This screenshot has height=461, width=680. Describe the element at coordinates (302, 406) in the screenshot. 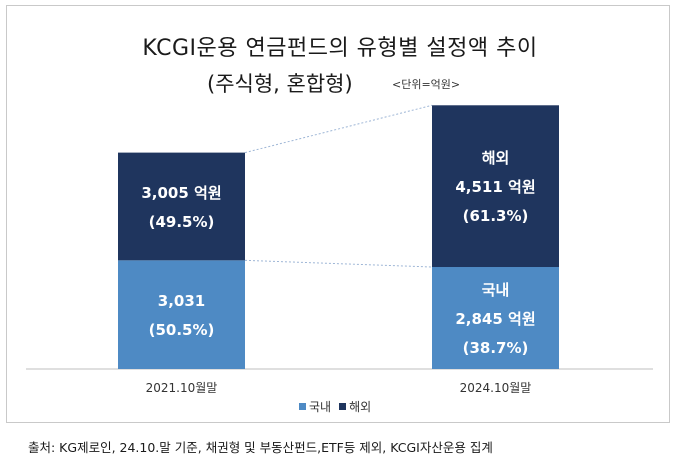

I see `legend-swatch-domestic` at that location.